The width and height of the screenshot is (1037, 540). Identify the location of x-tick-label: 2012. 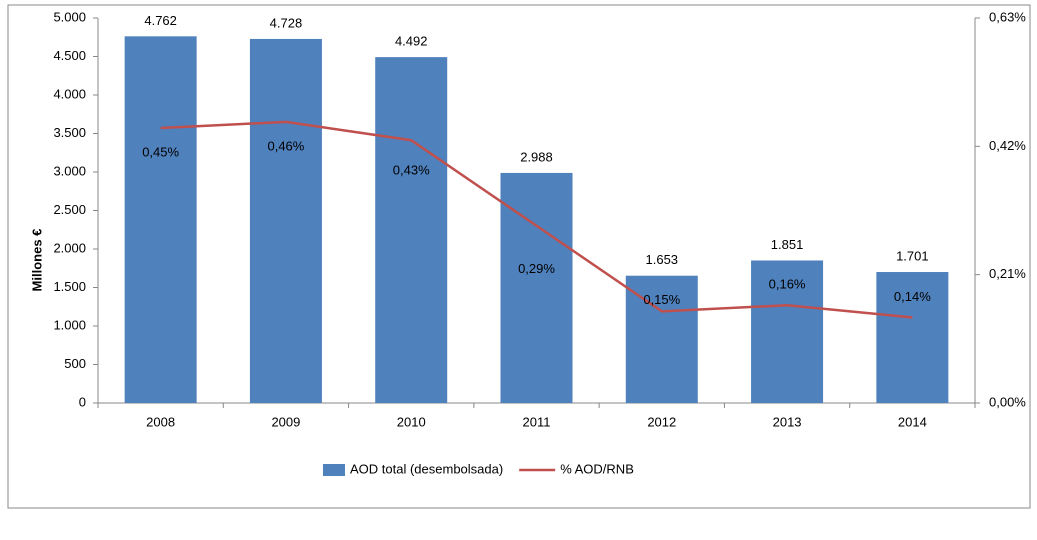
(661, 421).